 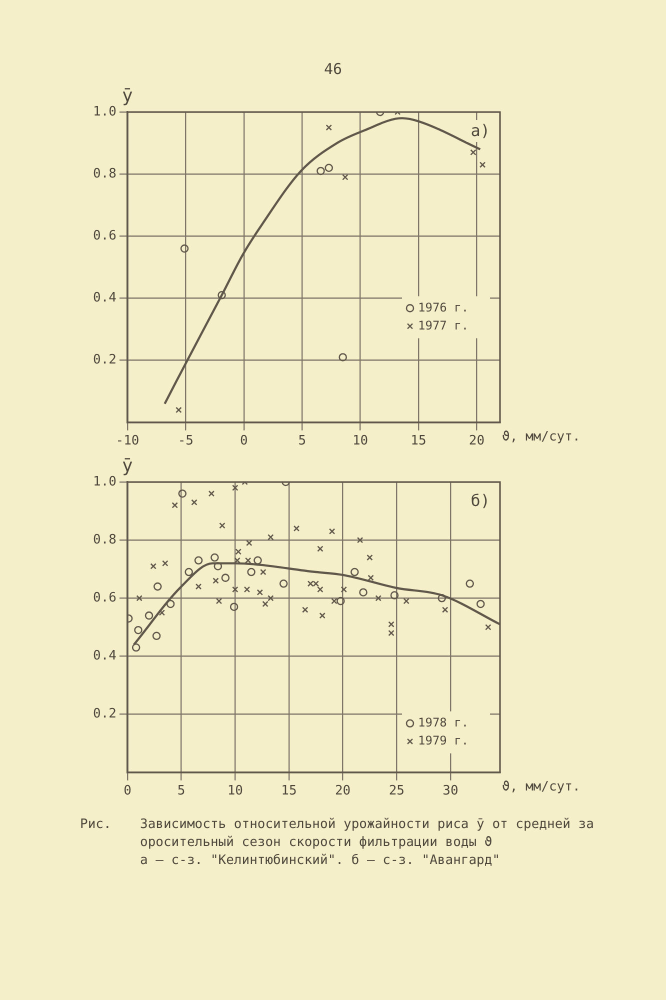 I want to click on legend-label: 1976 г., so click(x=443, y=307).